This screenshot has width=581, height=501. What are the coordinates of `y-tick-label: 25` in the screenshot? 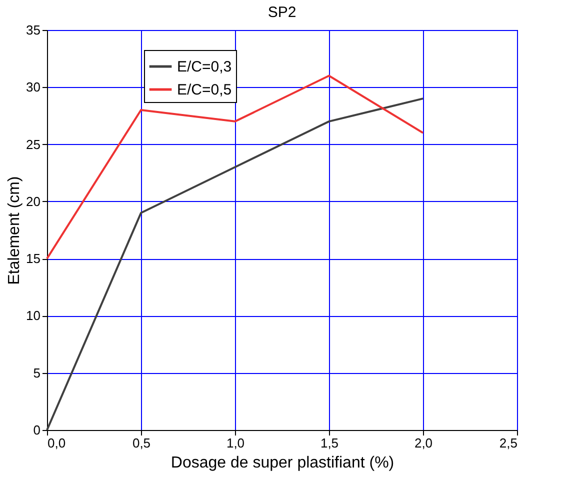 It's located at (33, 144).